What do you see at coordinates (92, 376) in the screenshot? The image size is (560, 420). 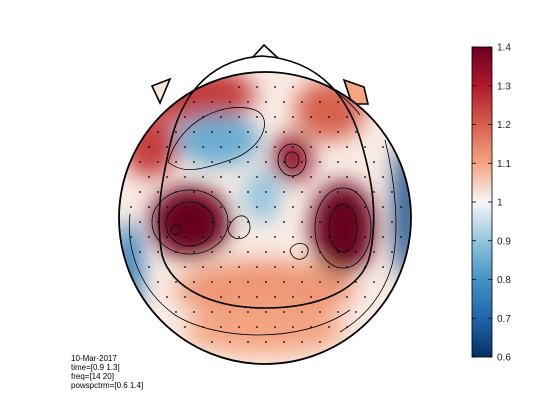 I see `info-freq: freq=[14 20]` at bounding box center [92, 376].